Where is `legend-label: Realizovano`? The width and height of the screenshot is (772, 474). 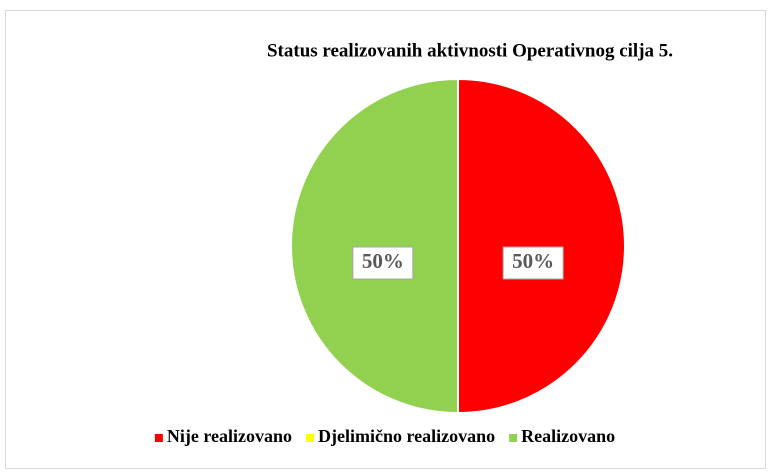 legend-label: Realizovano is located at coordinates (568, 436).